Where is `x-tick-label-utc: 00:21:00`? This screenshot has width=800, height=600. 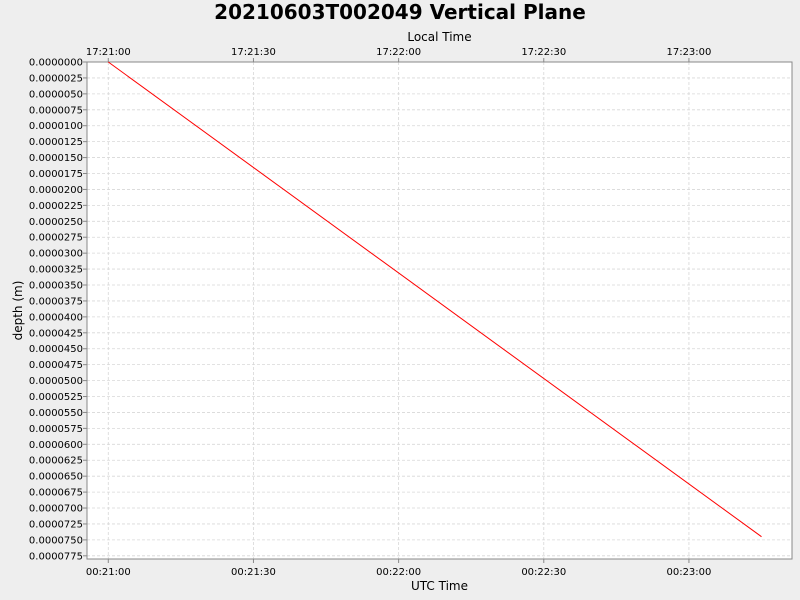 x-tick-label-utc: 00:21:00 is located at coordinates (108, 572).